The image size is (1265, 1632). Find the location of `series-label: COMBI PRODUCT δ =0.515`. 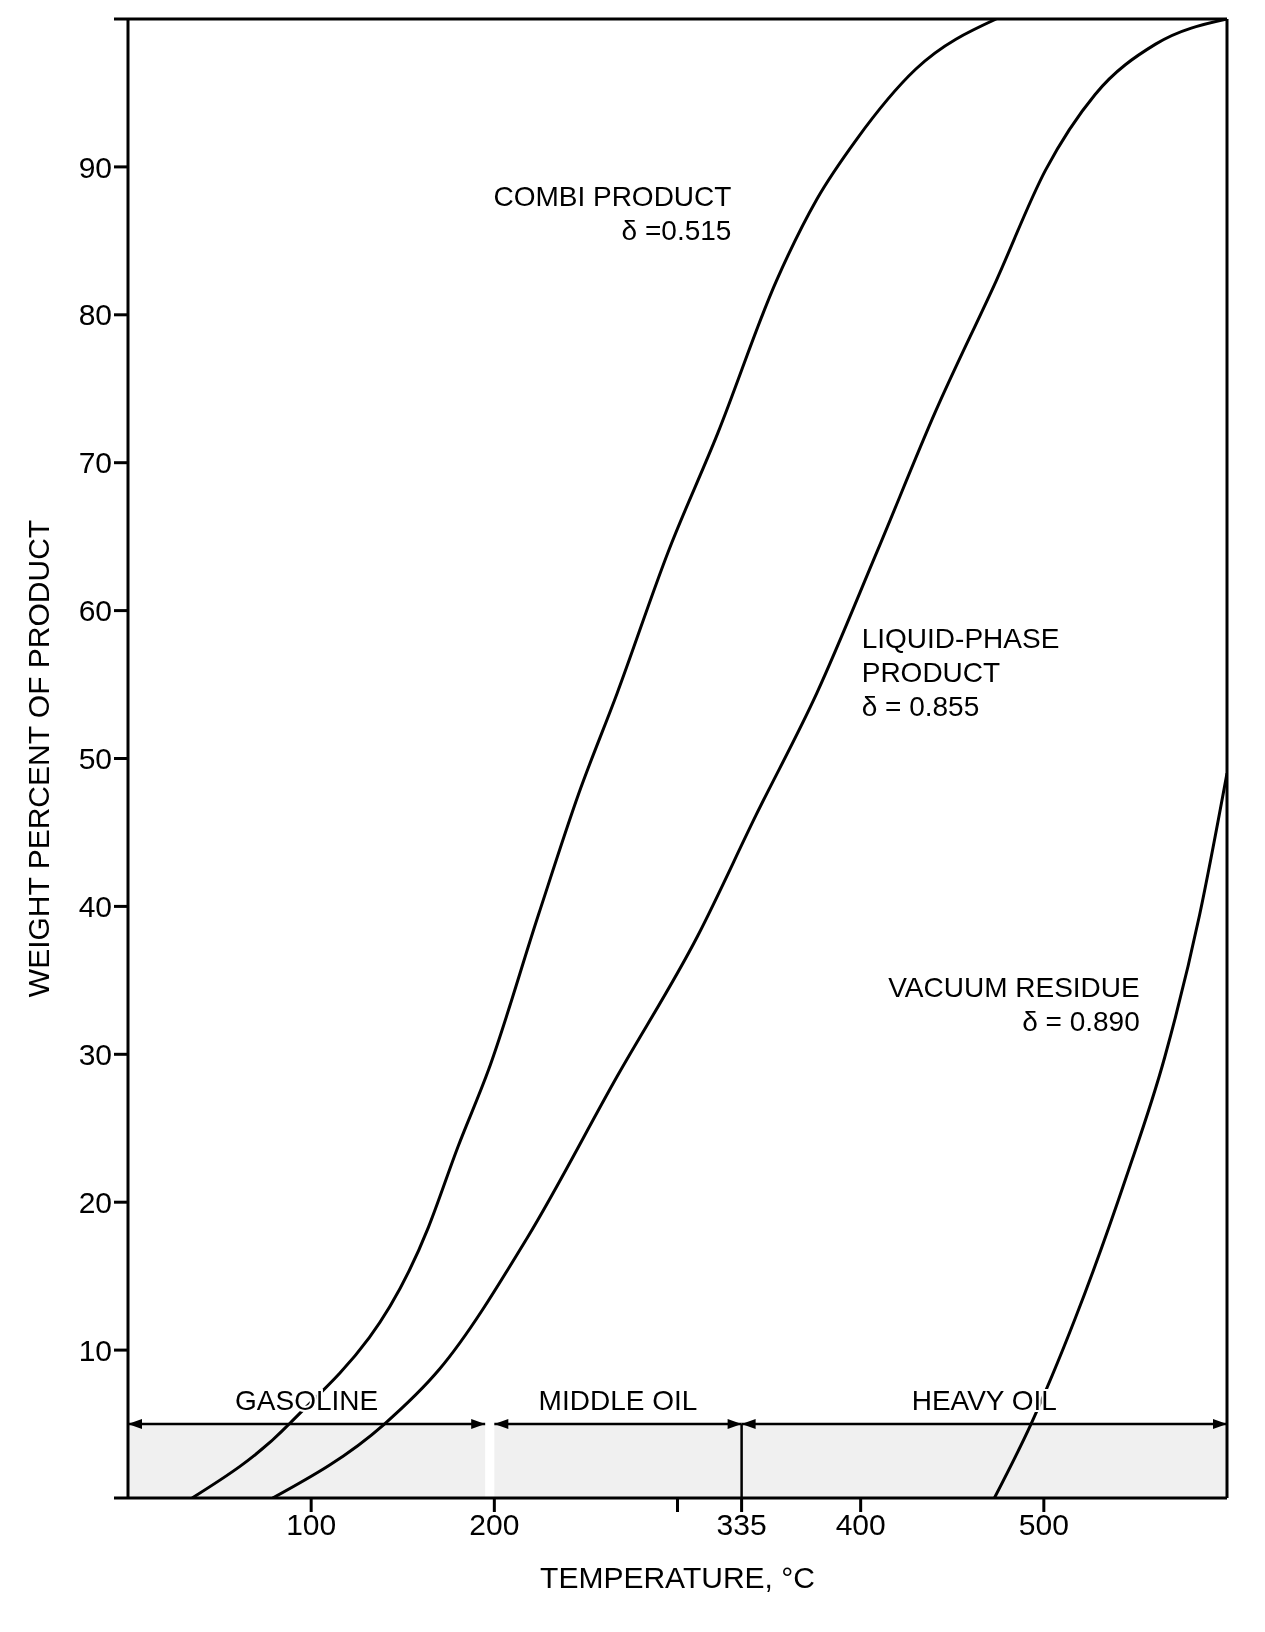

series-label: COMBI PRODUCT δ =0.515 is located at coordinates (612, 213).